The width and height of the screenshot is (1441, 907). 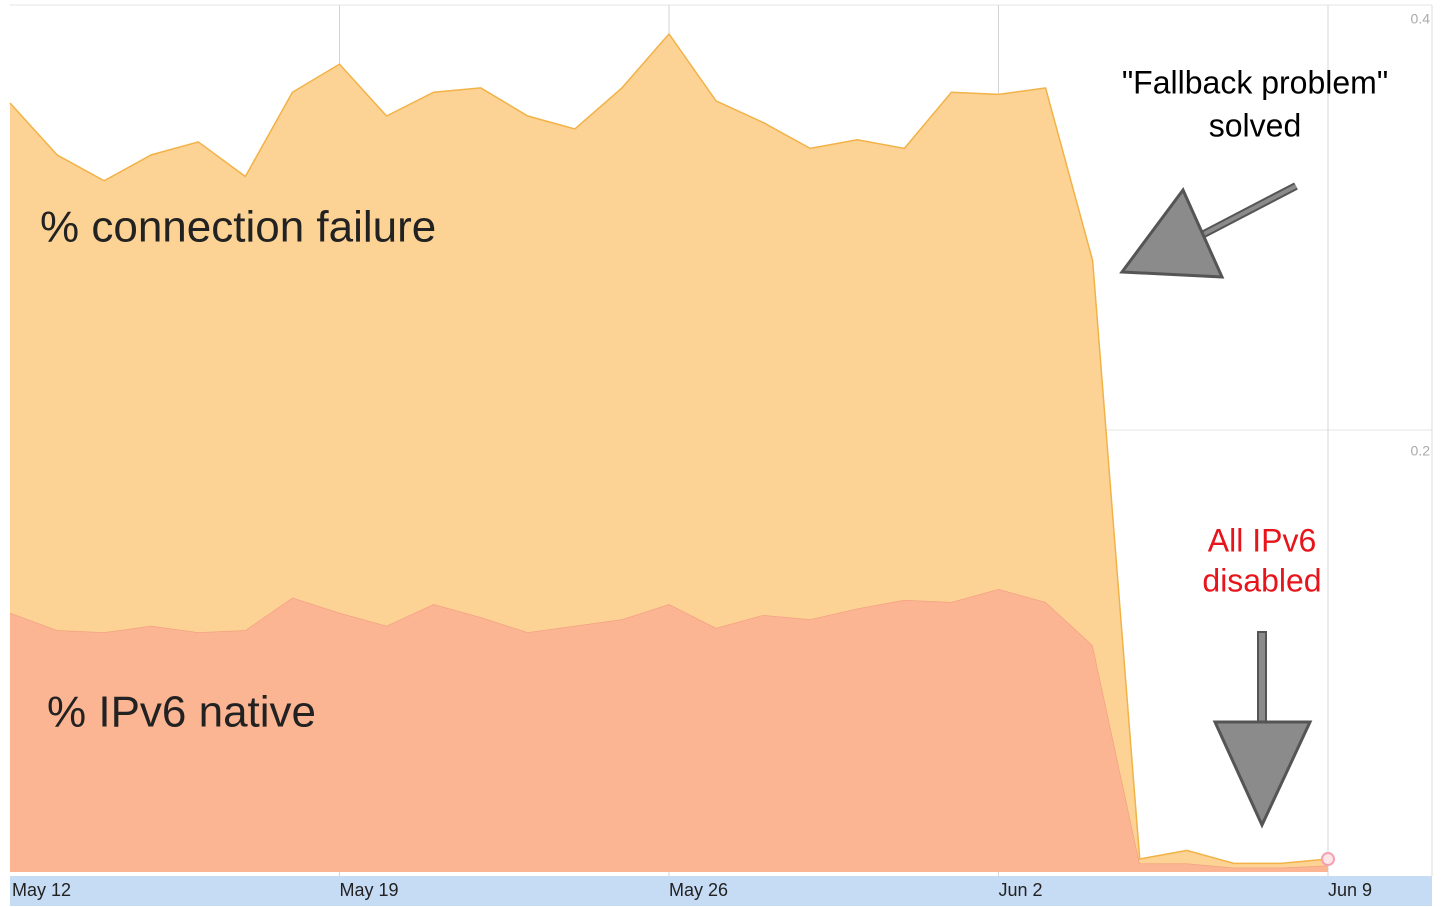 What do you see at coordinates (1262, 540) in the screenshot?
I see `annotation: All IPv6` at bounding box center [1262, 540].